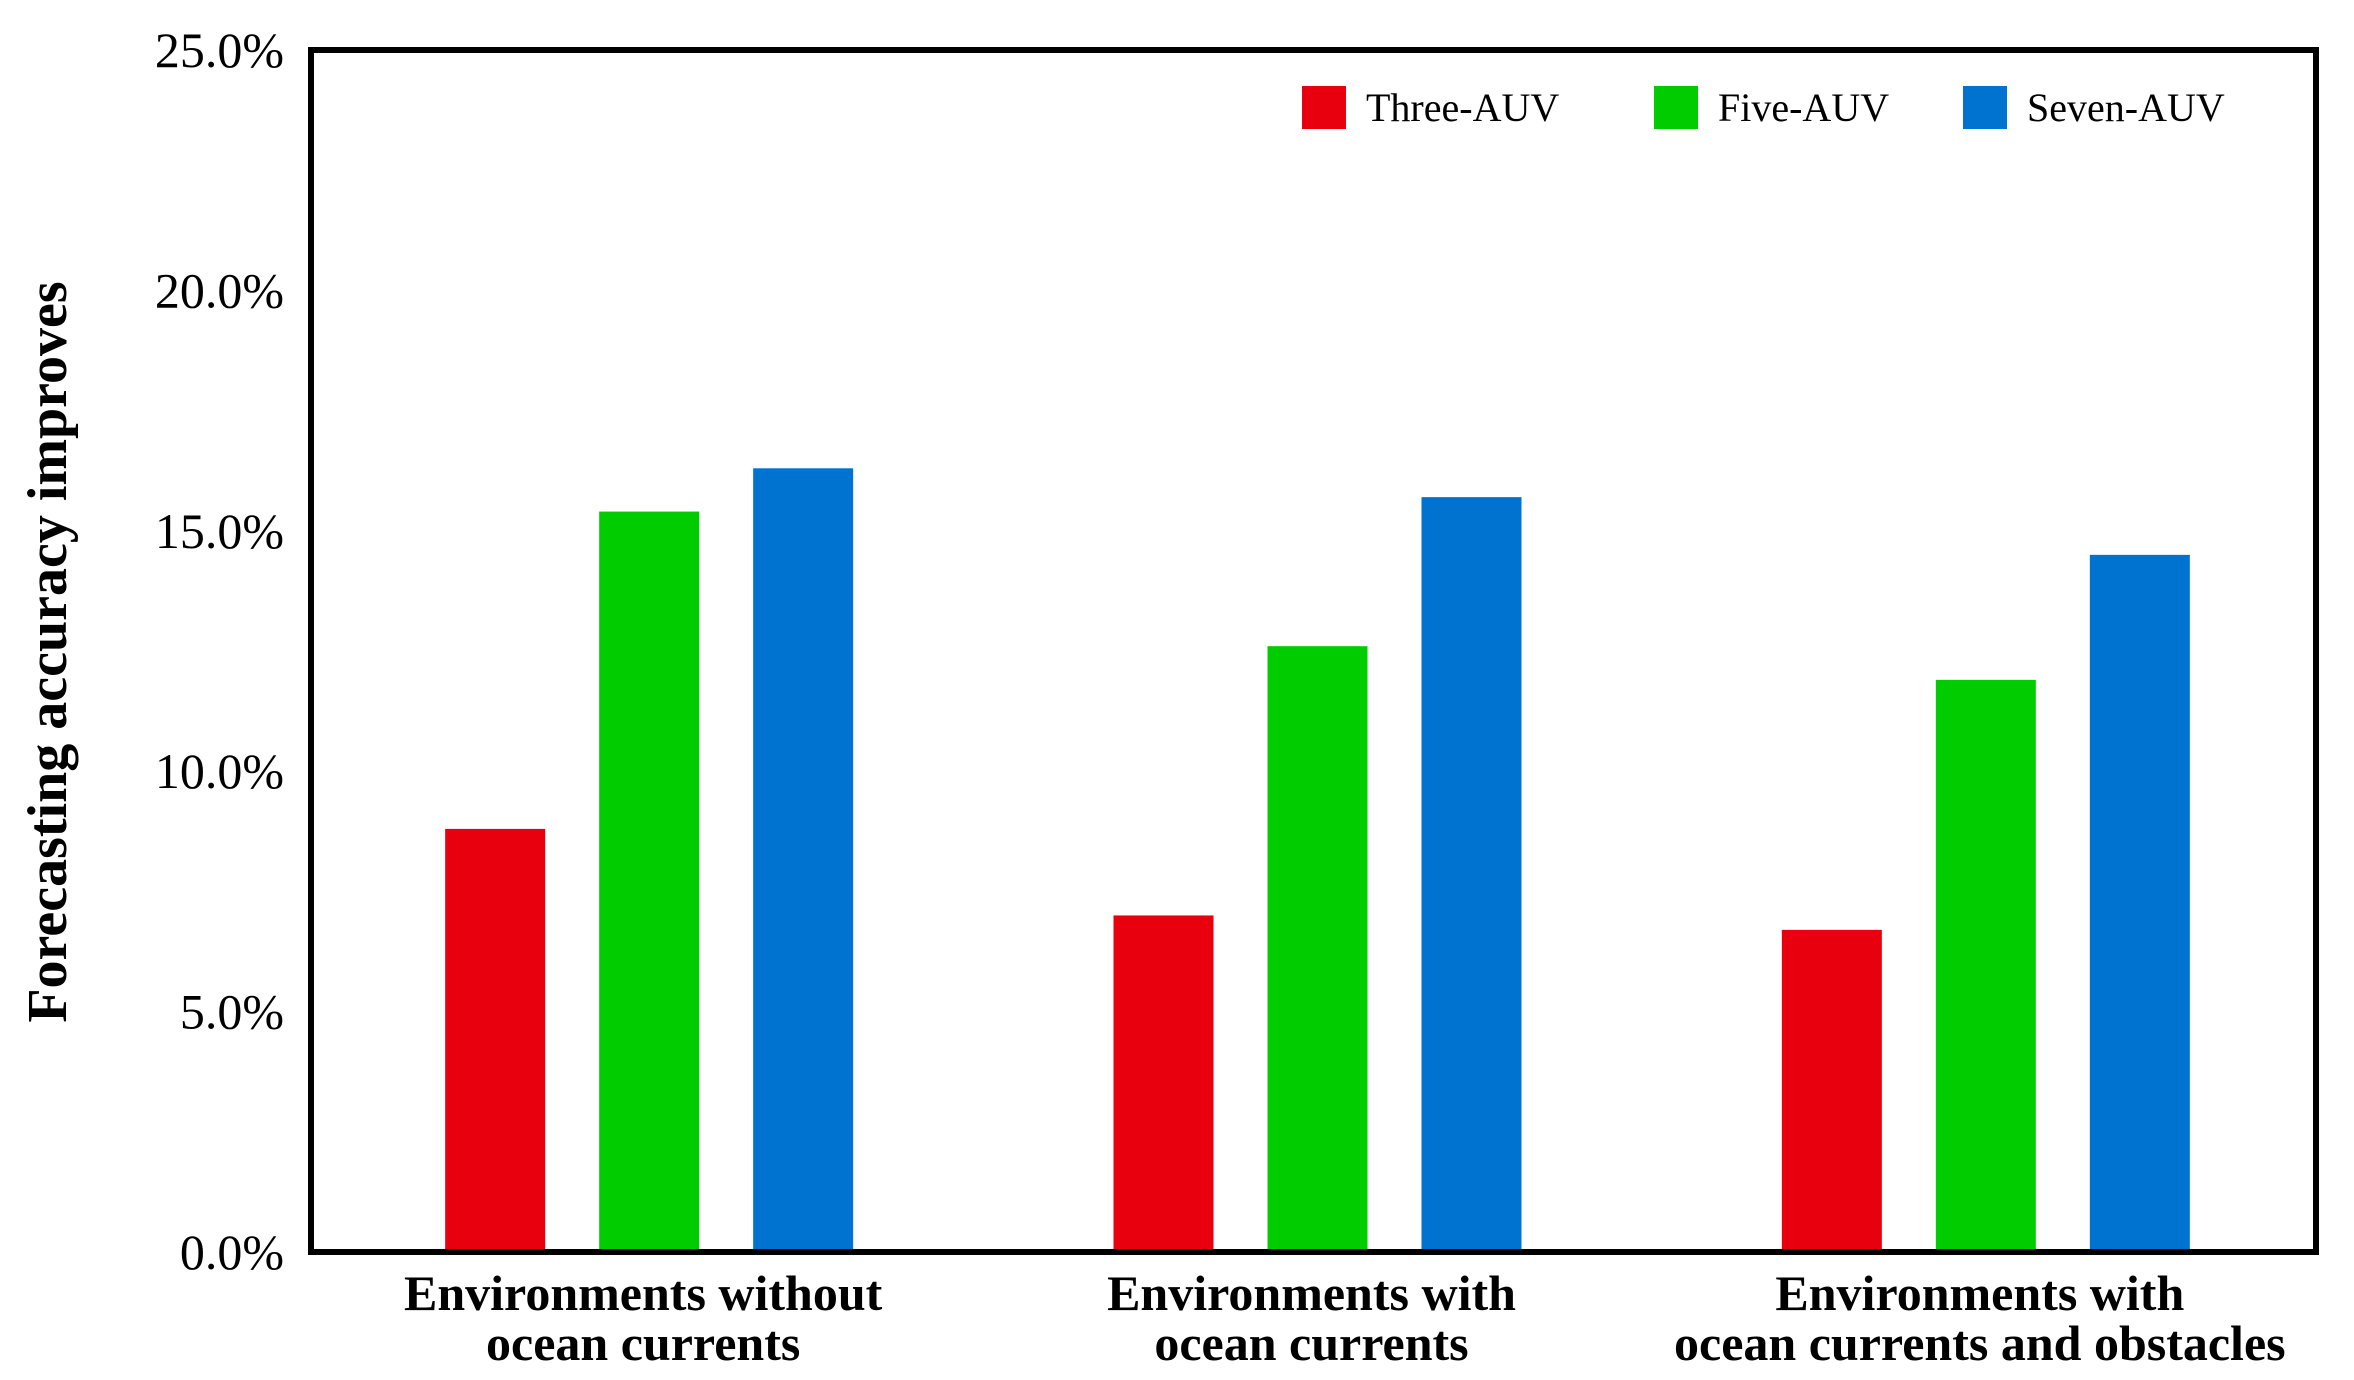 The height and width of the screenshot is (1380, 2354). I want to click on y-tick-label: 5.0%, so click(232, 1012).